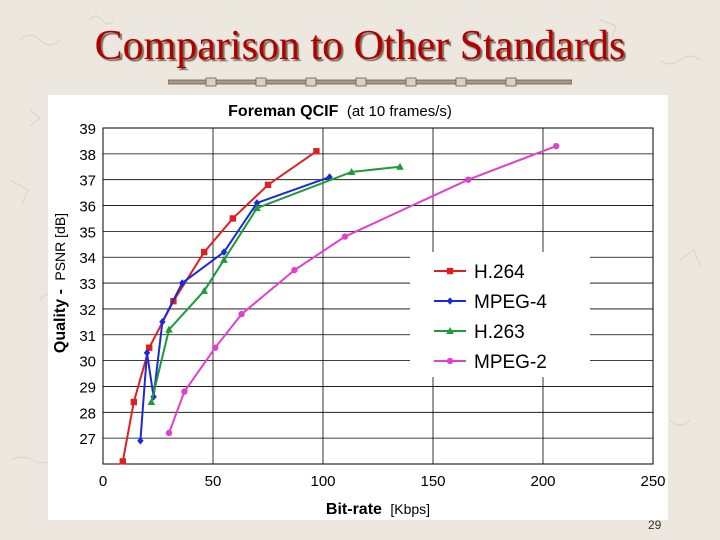 The image size is (720, 540). Describe the element at coordinates (652, 481) in the screenshot. I see `x-tick-label: 250` at that location.